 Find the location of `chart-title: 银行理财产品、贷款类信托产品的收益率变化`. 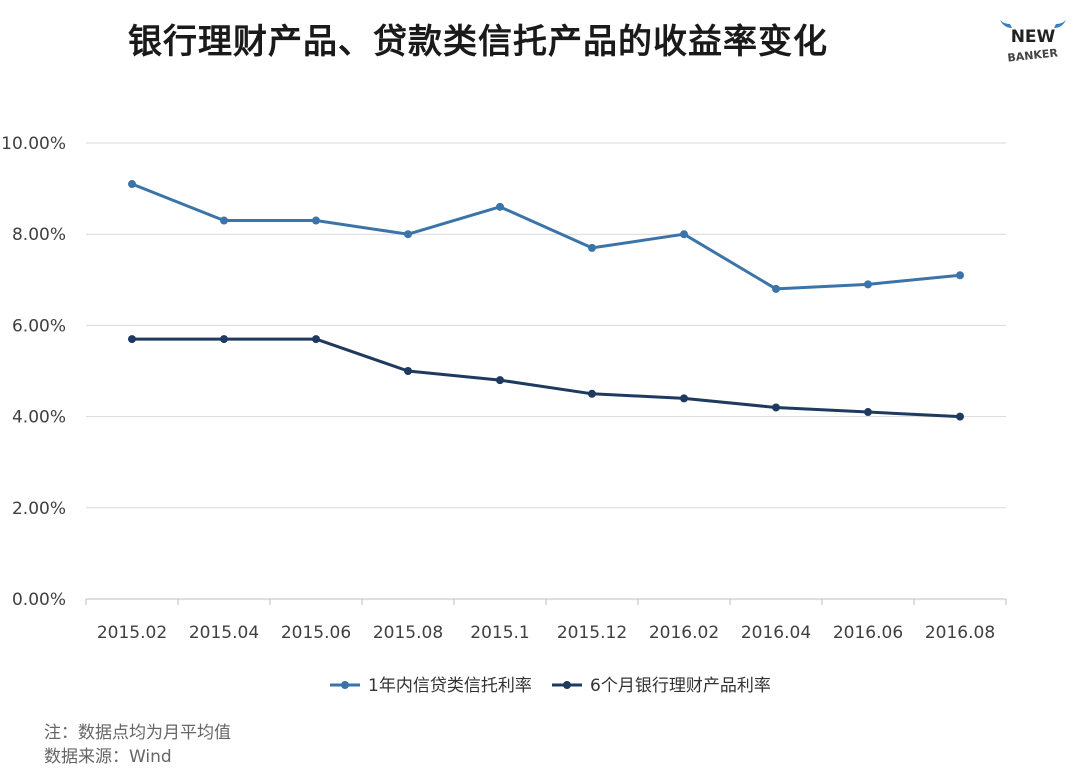

chart-title: 银行理财产品、贷款类信托产品的收益率变化 is located at coordinates (478, 42).